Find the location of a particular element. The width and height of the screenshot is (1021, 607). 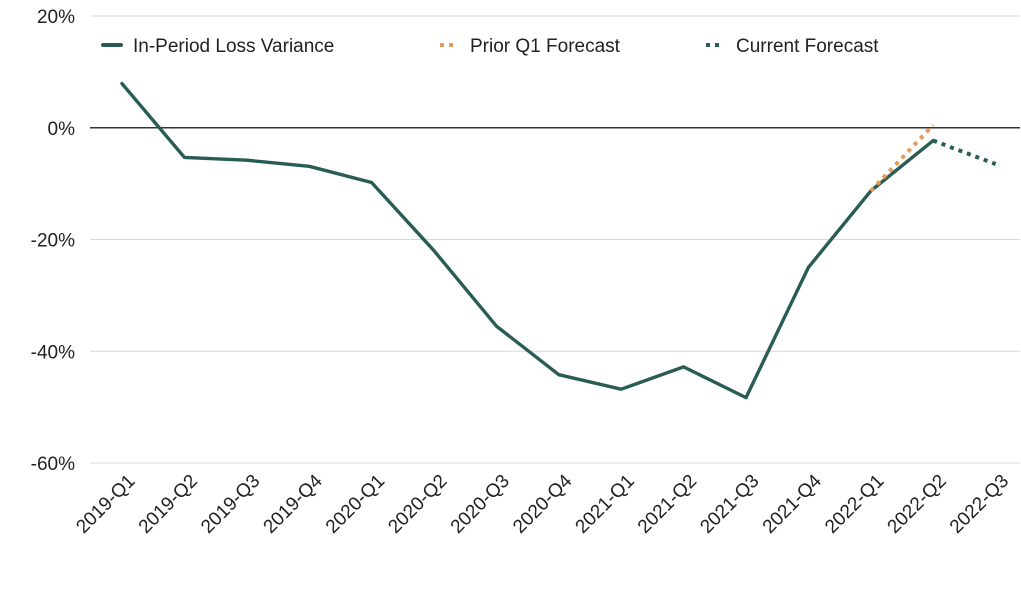

x-tick-label: 2021-Q2 is located at coordinates (667, 504).